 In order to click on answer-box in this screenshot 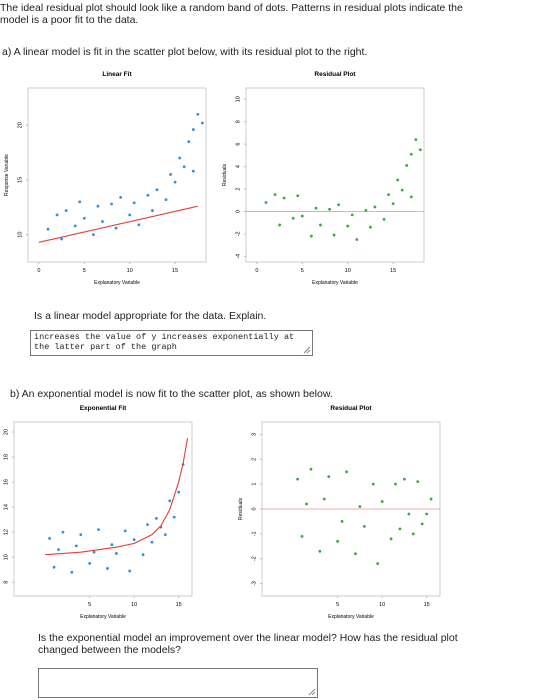, I will do `click(178, 683)`.